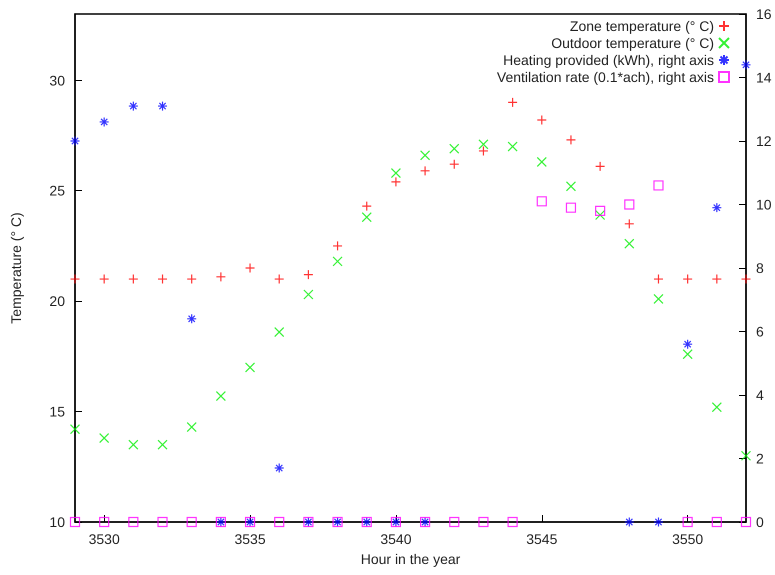 Image resolution: width=775 pixels, height=575 pixels. I want to click on y-tick-label: 30, so click(57, 80).